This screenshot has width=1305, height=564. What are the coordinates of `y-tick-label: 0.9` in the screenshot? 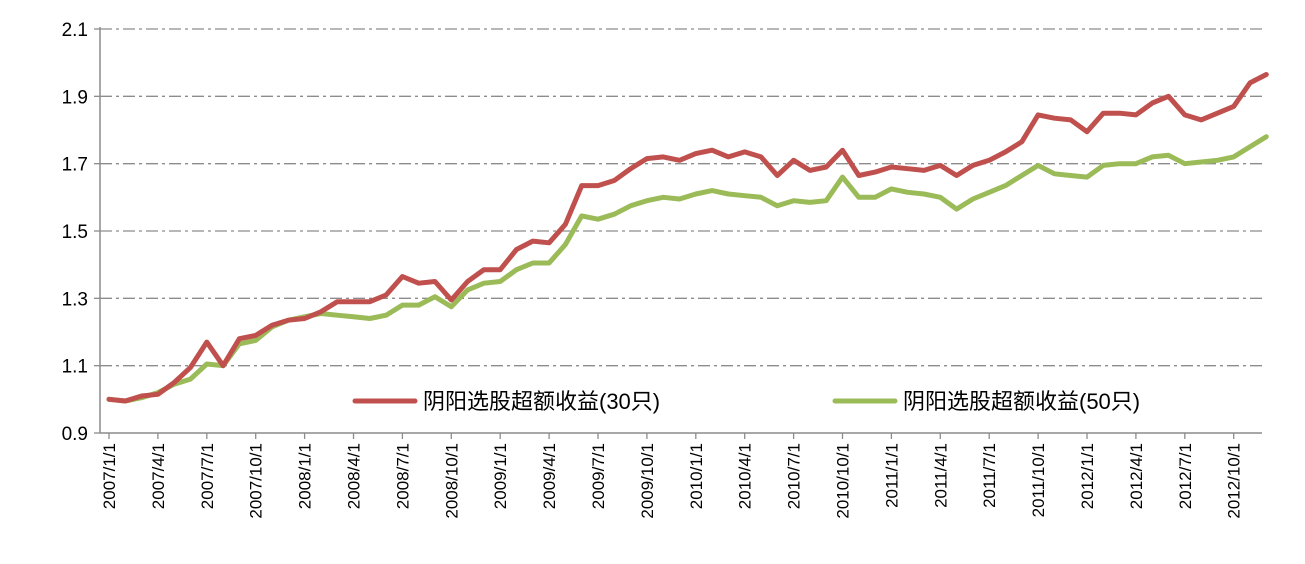 It's located at (75, 434).